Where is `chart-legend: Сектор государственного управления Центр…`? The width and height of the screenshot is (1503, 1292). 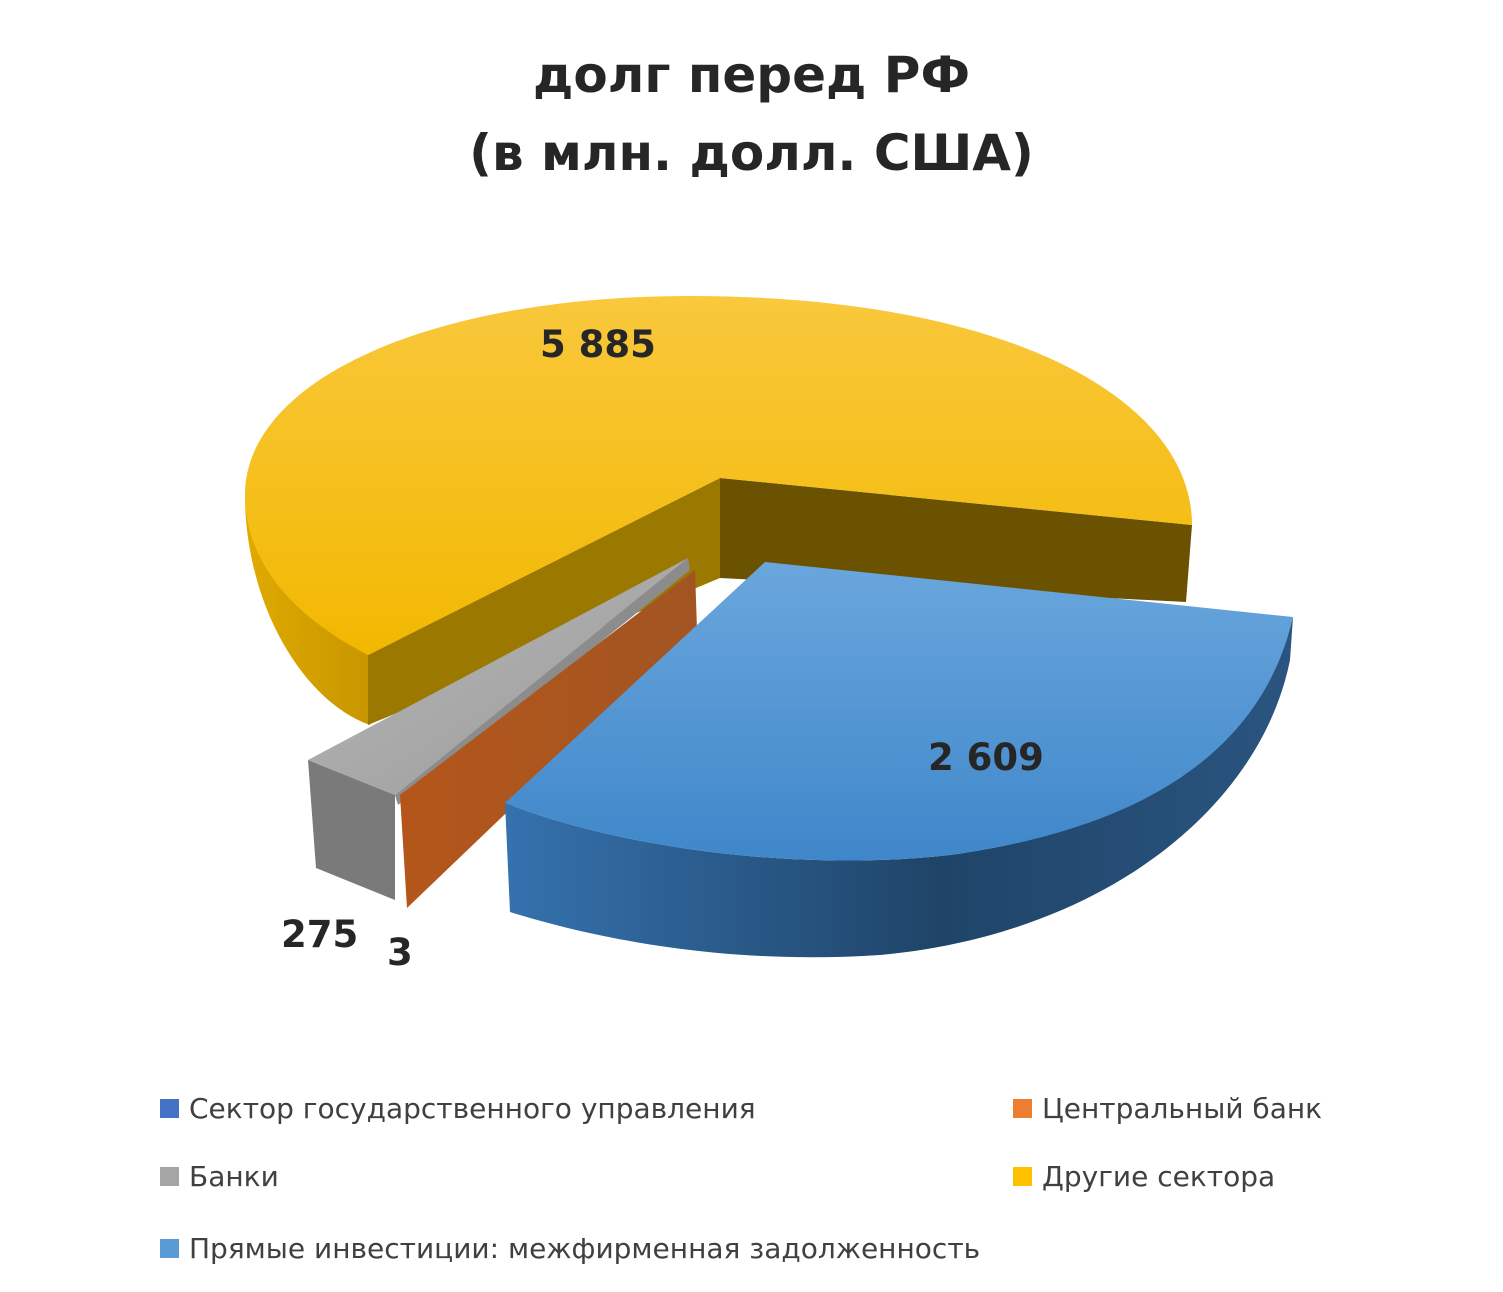
chart-legend: Сектор государственного управления Центр… is located at coordinates (780, 1183).